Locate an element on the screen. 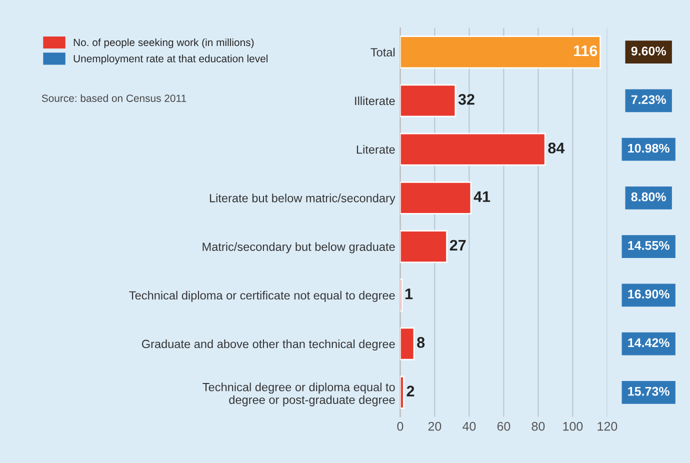  data-label: 84 is located at coordinates (556, 148).